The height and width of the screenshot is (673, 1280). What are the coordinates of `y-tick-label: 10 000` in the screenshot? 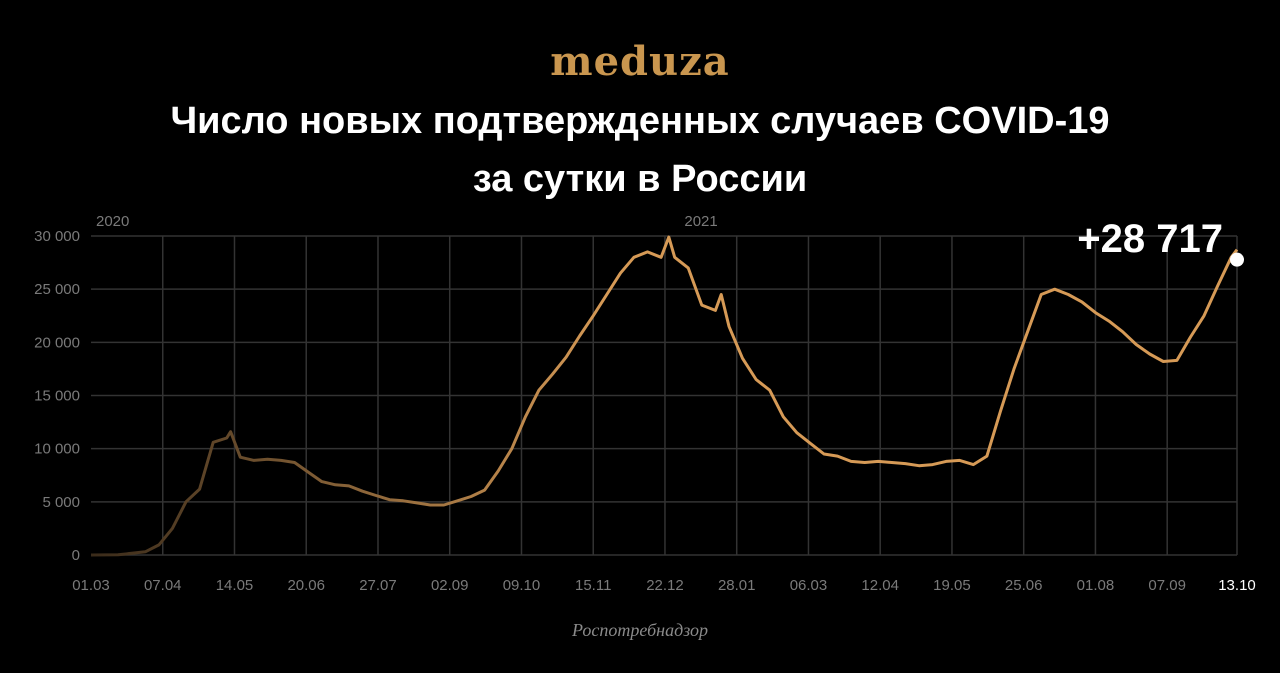 It's located at (57, 449).